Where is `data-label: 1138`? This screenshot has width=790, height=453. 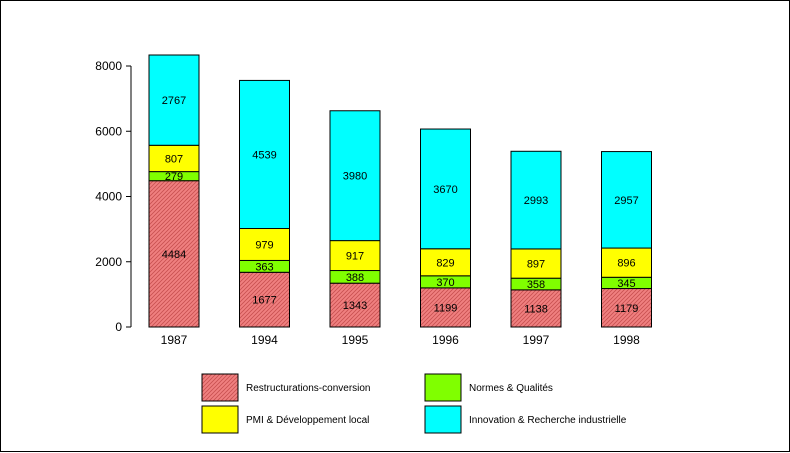 data-label: 1138 is located at coordinates (536, 309).